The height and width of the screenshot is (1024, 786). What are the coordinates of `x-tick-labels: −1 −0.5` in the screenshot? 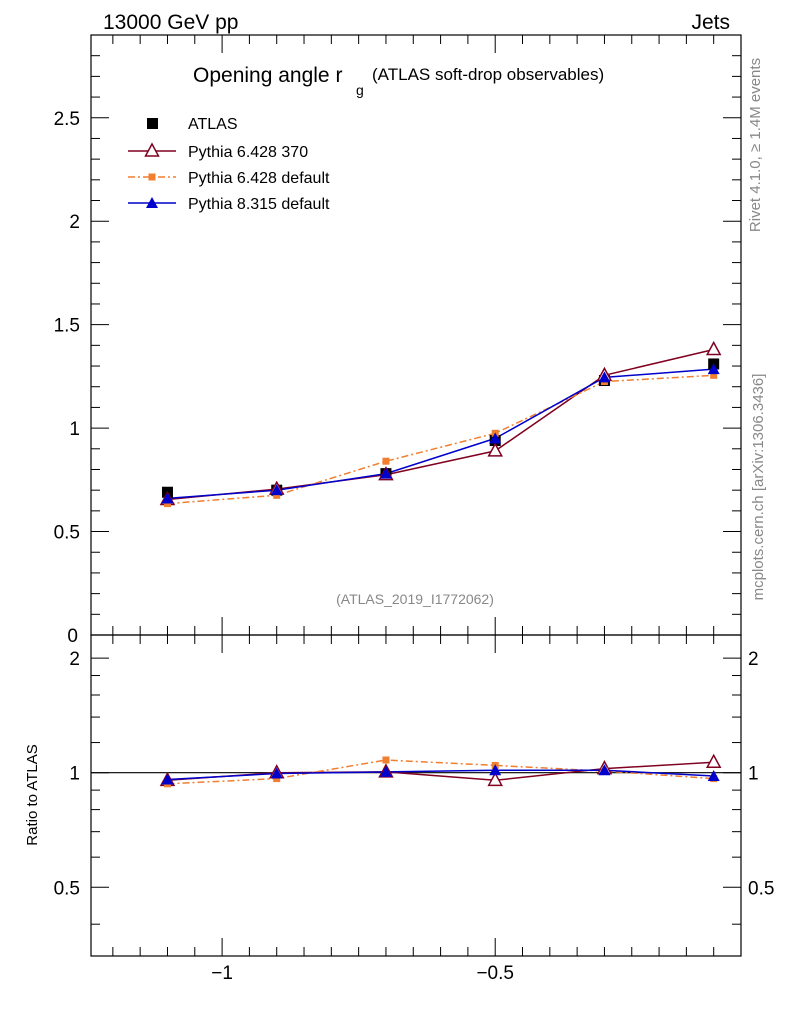 It's located at (362, 973).